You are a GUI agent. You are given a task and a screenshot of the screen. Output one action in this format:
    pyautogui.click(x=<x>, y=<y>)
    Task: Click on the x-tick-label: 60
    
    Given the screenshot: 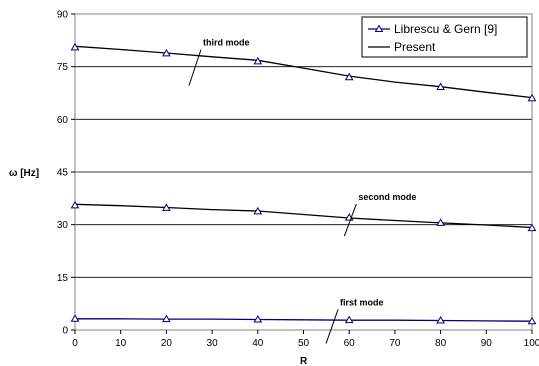 What is the action you would take?
    pyautogui.click(x=350, y=343)
    